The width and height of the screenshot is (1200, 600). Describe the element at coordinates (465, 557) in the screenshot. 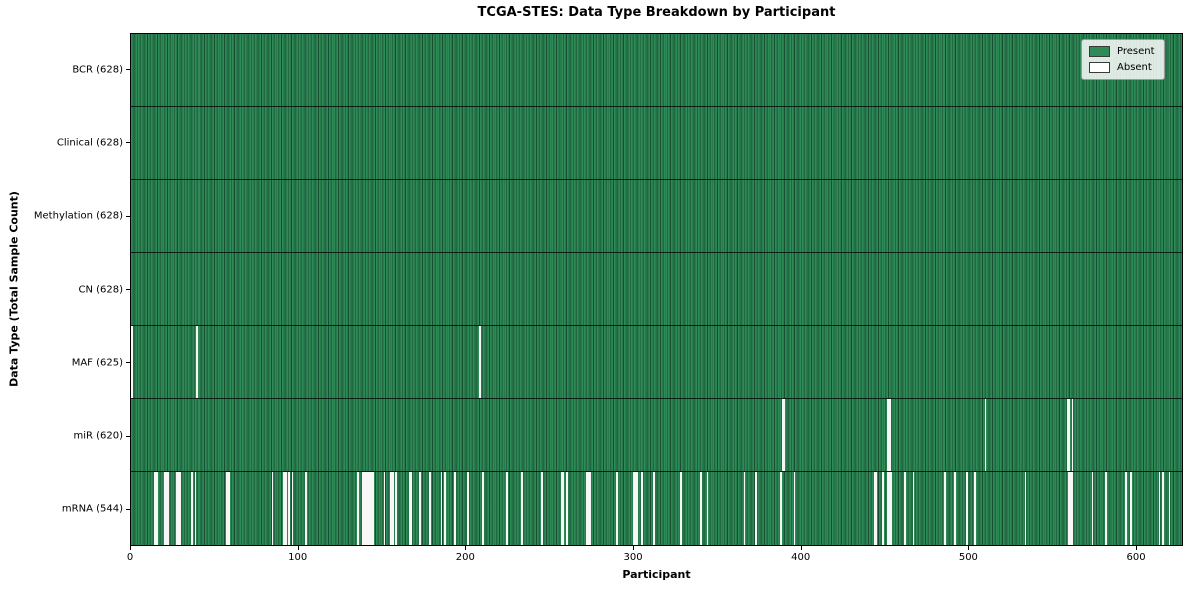

I see `x-tick-label: 200` at that location.